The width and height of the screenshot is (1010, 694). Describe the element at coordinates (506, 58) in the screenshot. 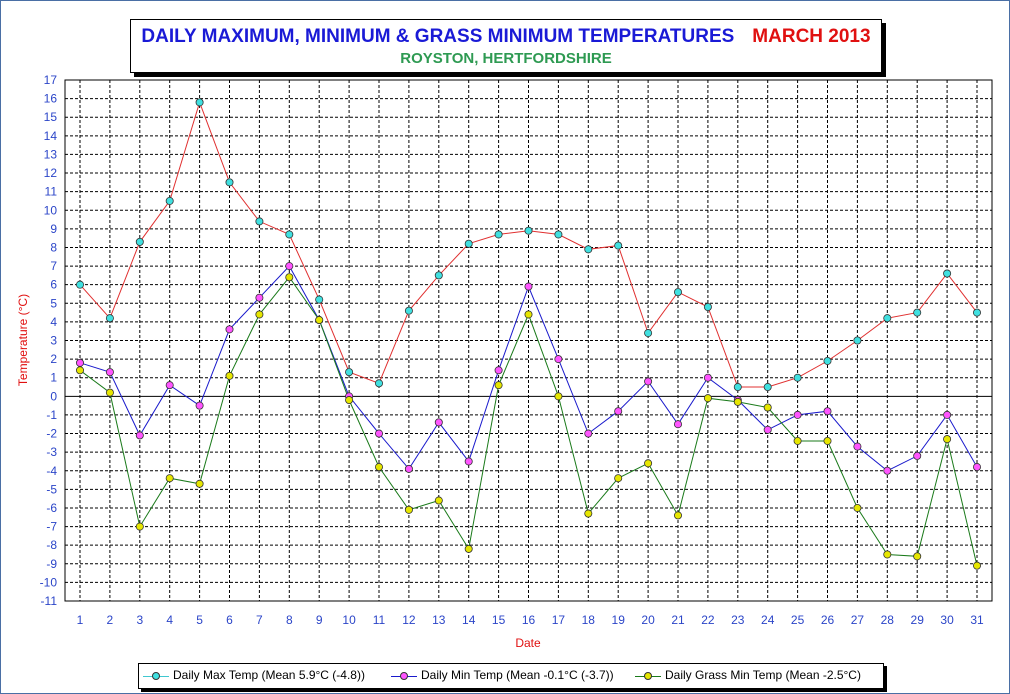

I see `chart-subtitle: ROYSTON, HERTFORDSHIRE` at that location.